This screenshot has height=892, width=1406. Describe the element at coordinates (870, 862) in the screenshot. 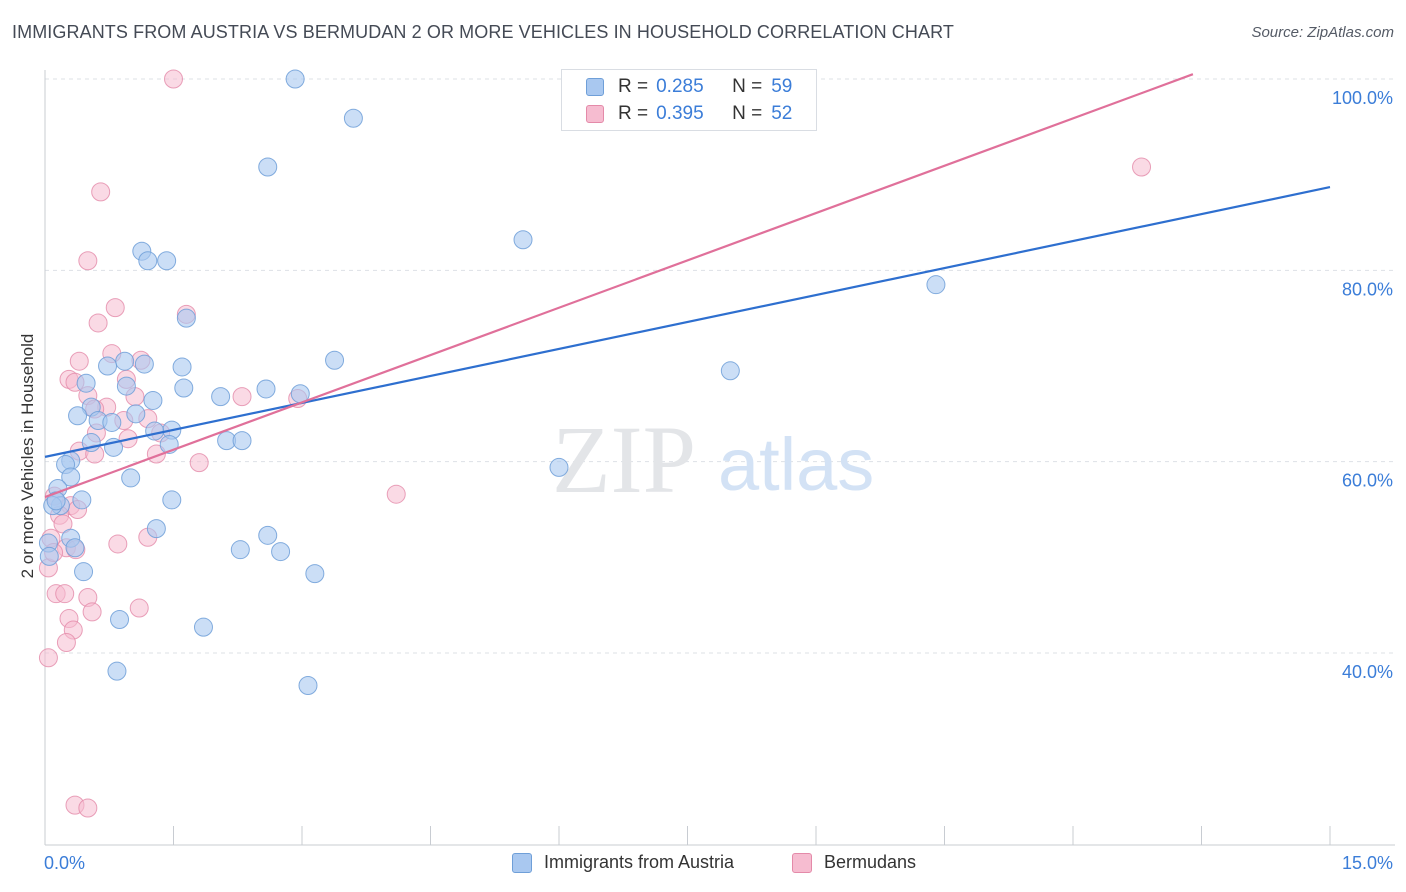

I see `legend-item-label: Bermudans` at that location.